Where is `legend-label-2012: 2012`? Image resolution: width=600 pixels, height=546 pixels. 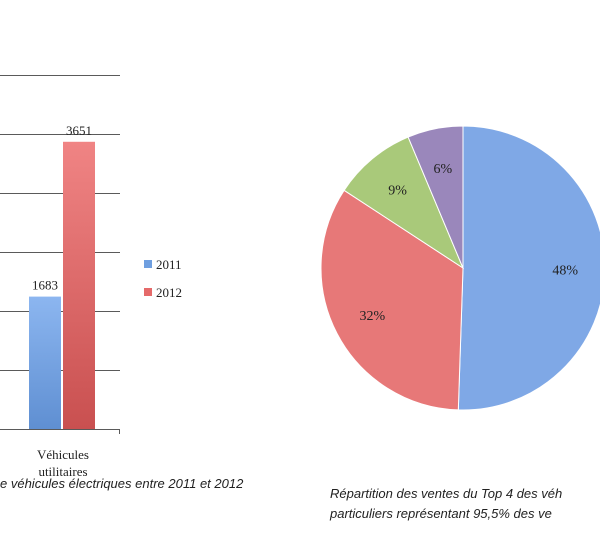 legend-label-2012: 2012 is located at coordinates (169, 292).